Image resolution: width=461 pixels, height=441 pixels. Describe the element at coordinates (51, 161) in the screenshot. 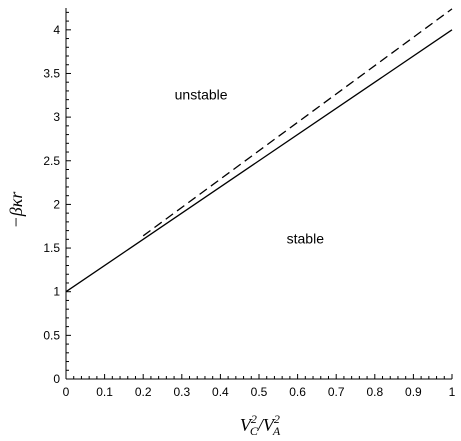

I see `y-tick-label: 2.5` at that location.